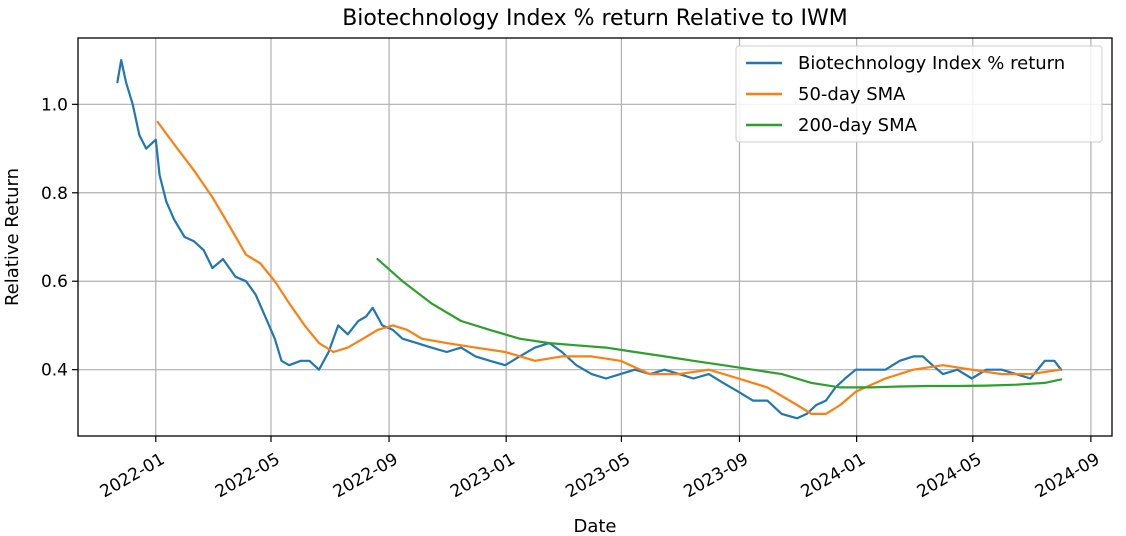 The width and height of the screenshot is (1126, 536). What do you see at coordinates (248, 475) in the screenshot?
I see `x-tick-label: 2022-05` at bounding box center [248, 475].